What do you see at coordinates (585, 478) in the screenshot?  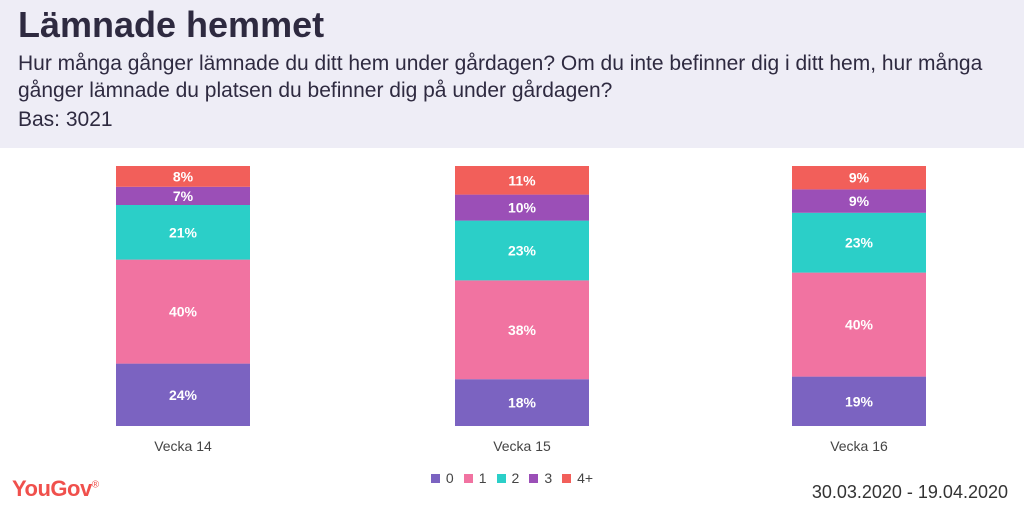 I see `legend-label: 4+` at bounding box center [585, 478].